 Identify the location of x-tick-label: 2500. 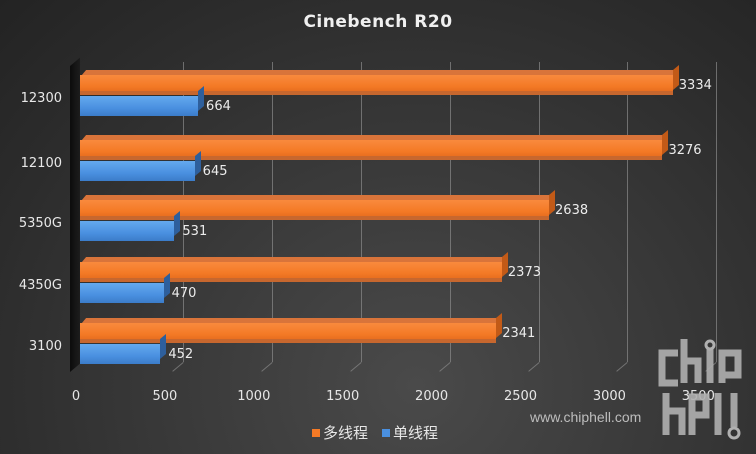
(520, 396).